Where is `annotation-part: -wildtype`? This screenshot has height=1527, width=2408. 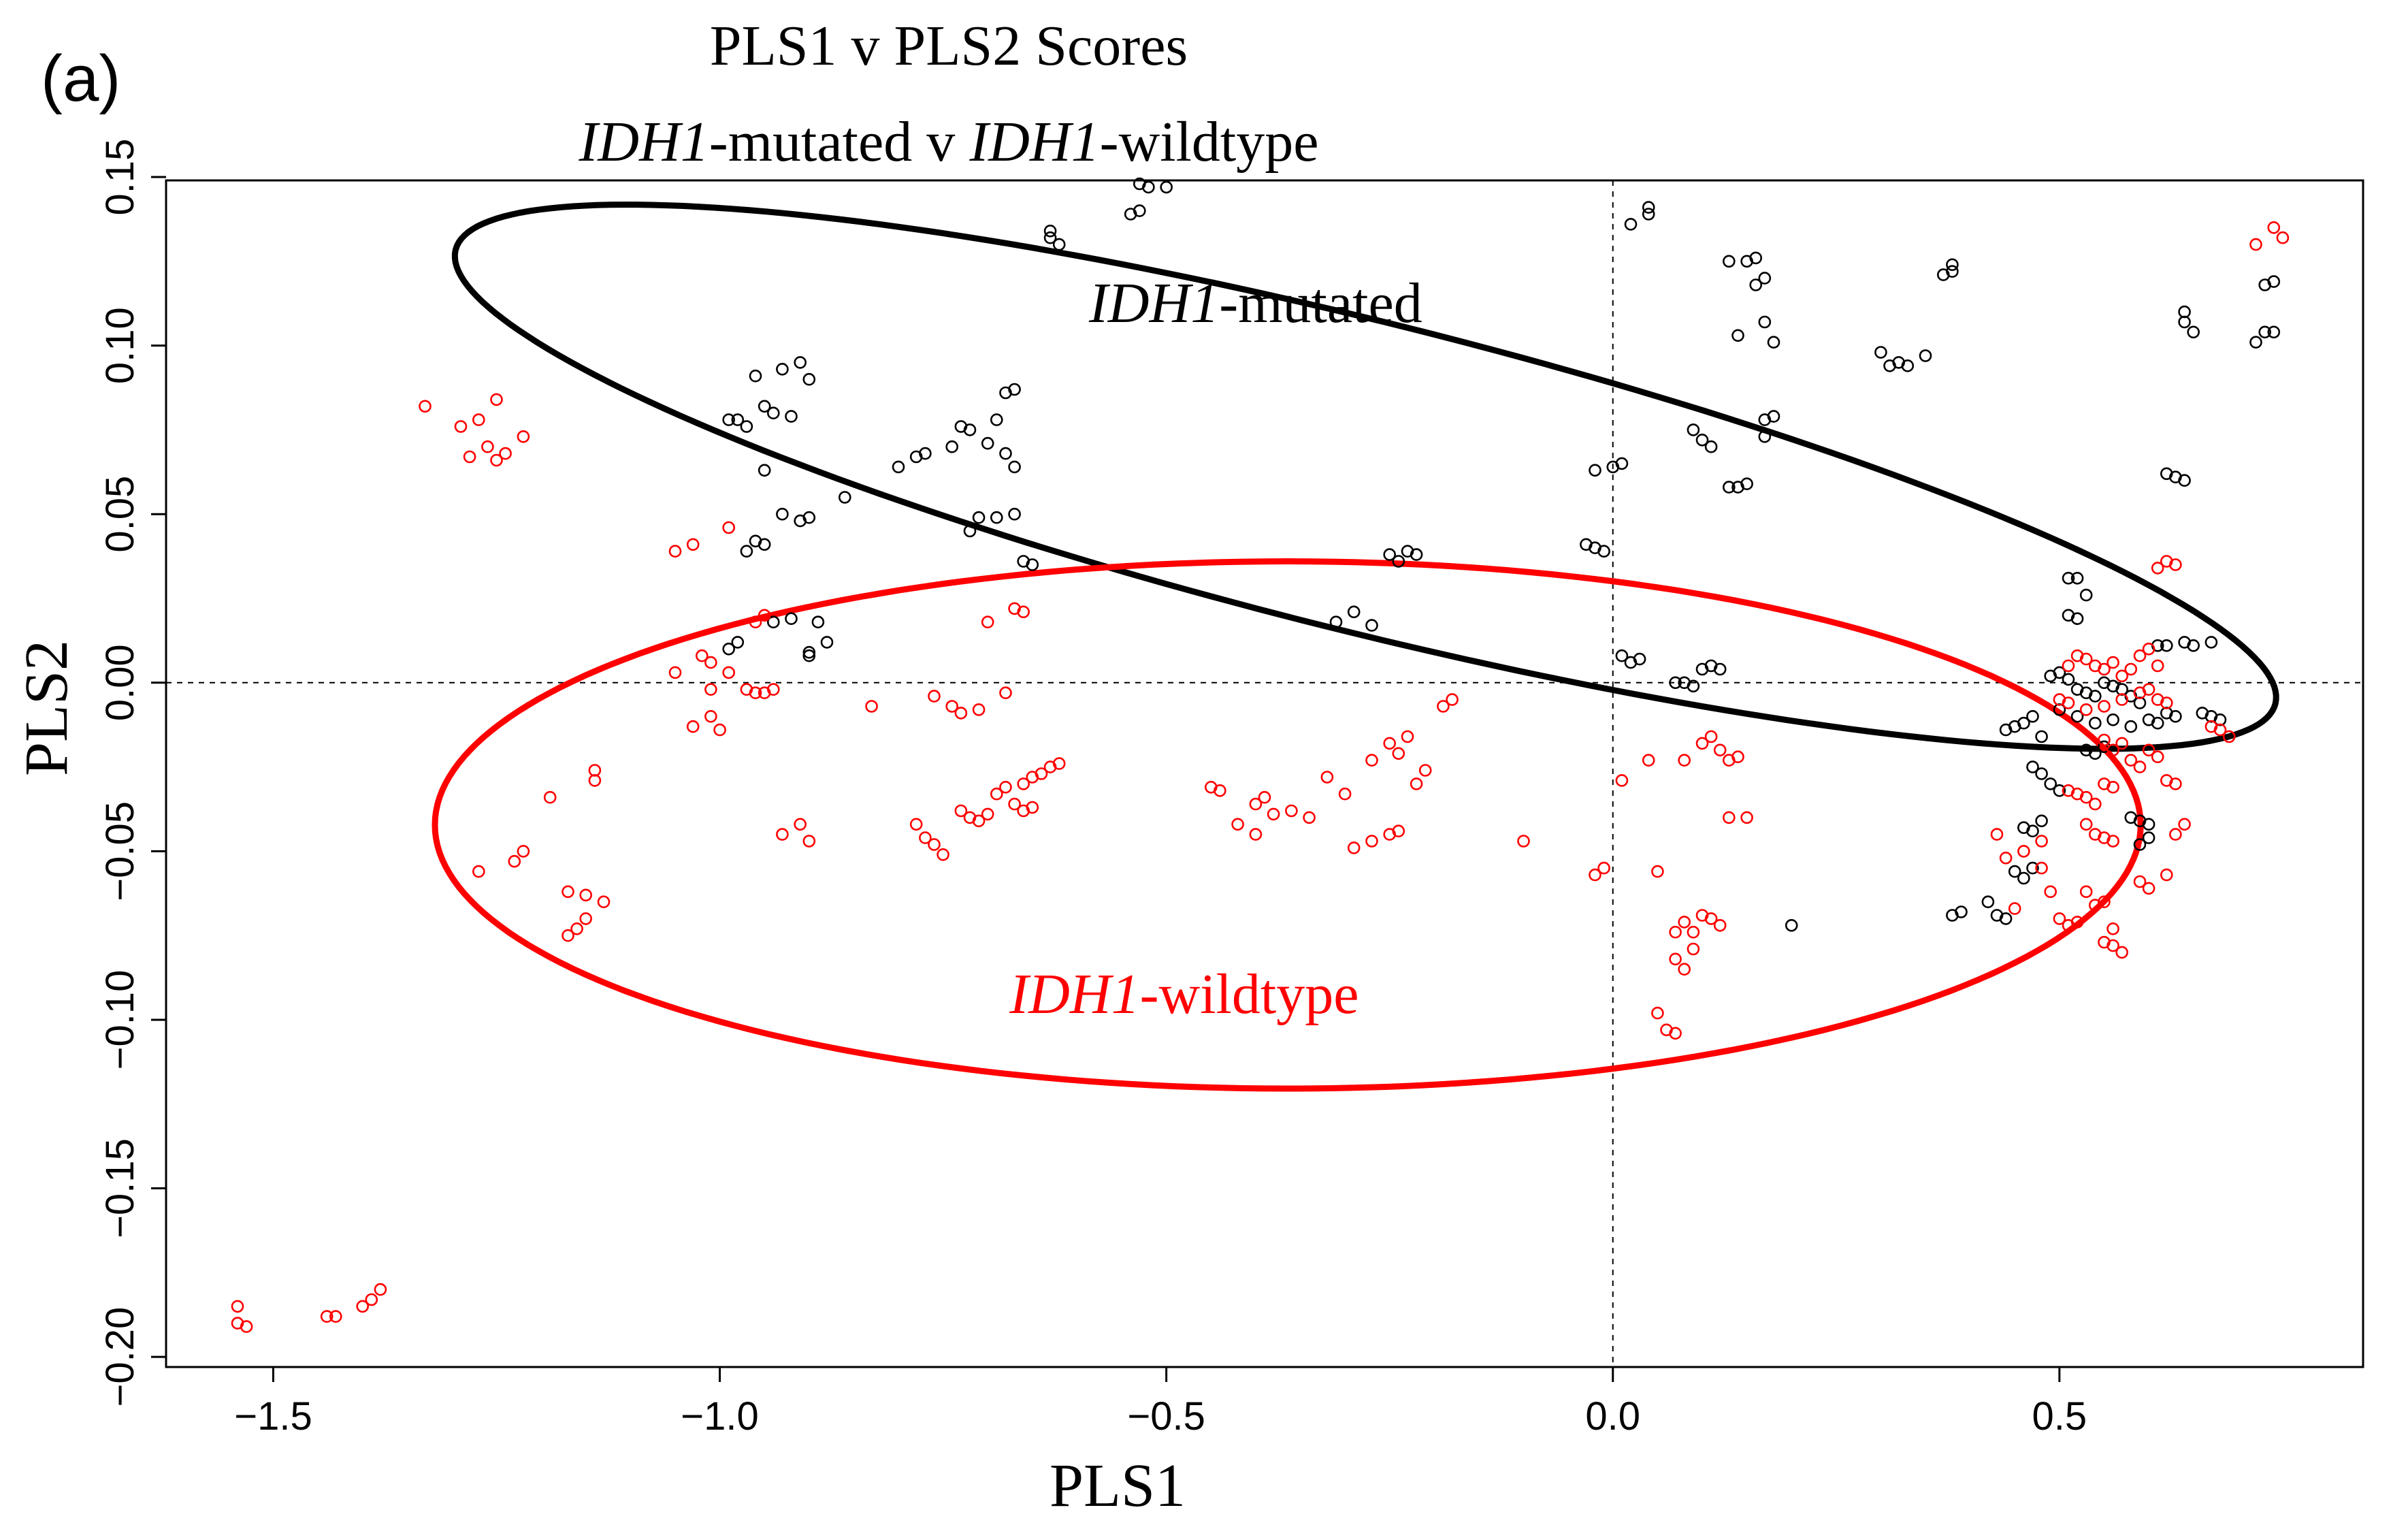 annotation-part: -wildtype is located at coordinates (1250, 995).